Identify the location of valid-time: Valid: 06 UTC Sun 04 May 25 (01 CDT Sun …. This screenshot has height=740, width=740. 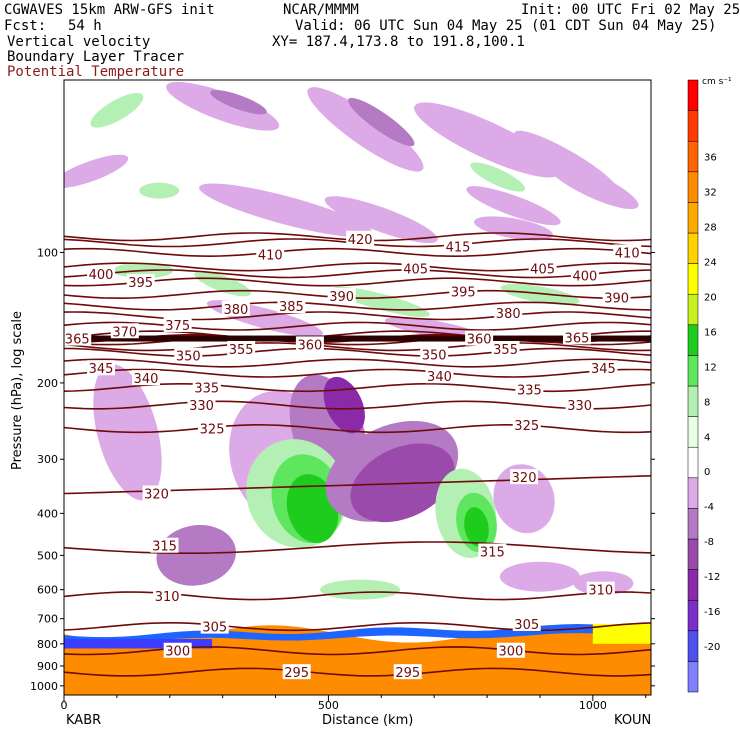
(506, 26).